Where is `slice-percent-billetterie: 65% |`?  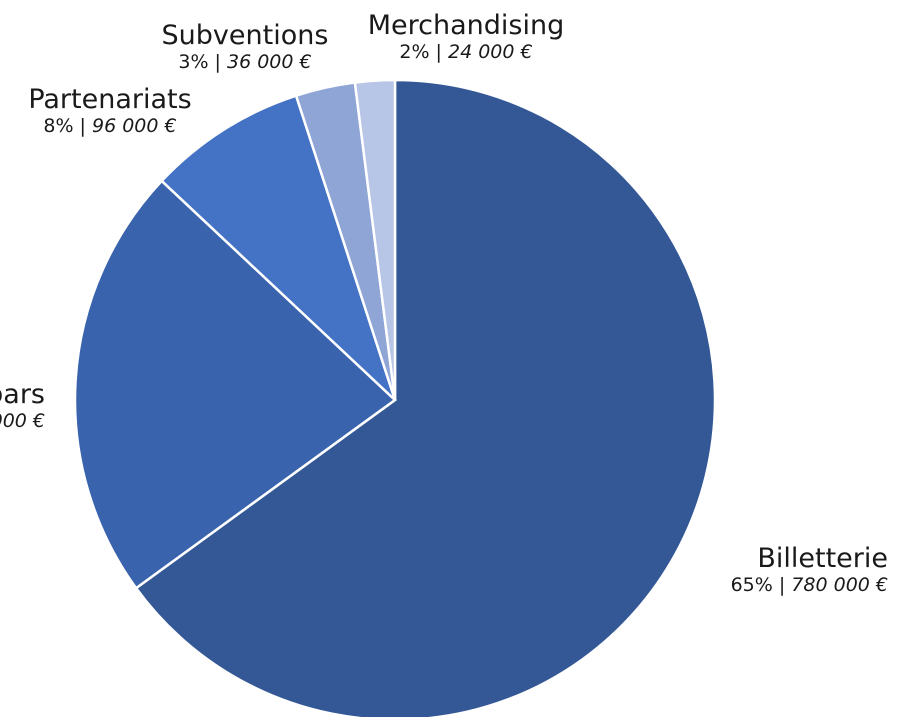
slice-percent-billetterie: 65% | is located at coordinates (761, 585).